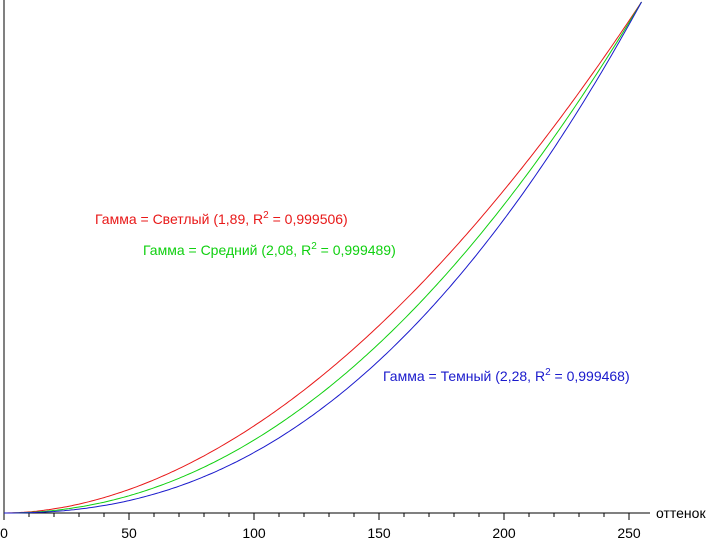 Image resolution: width=712 pixels, height=541 pixels. I want to click on x-tick-label: 50, so click(129, 533).